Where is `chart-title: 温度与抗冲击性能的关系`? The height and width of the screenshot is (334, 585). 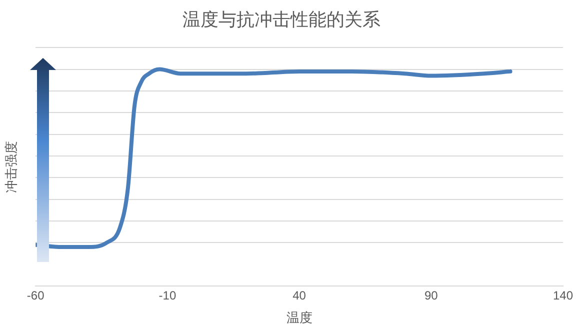 chart-title: 温度与抗冲击性能的关系 is located at coordinates (281, 19).